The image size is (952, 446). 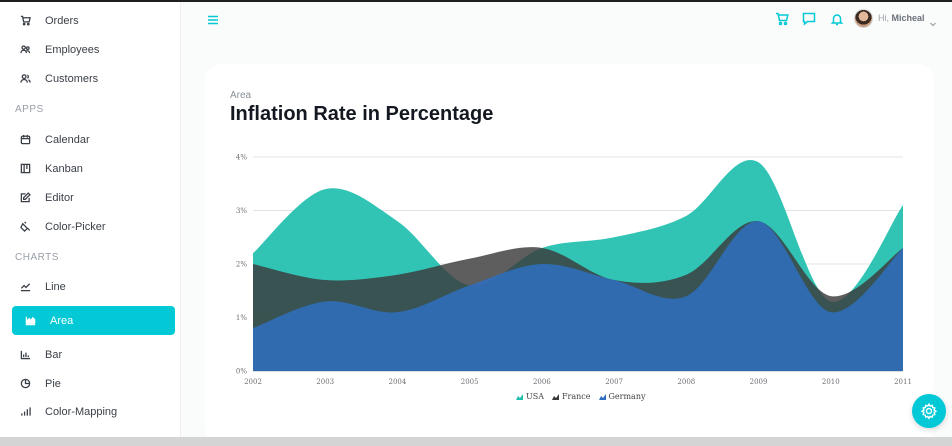 What do you see at coordinates (93, 20) in the screenshot?
I see `sidebar-item-orders: Orders` at bounding box center [93, 20].